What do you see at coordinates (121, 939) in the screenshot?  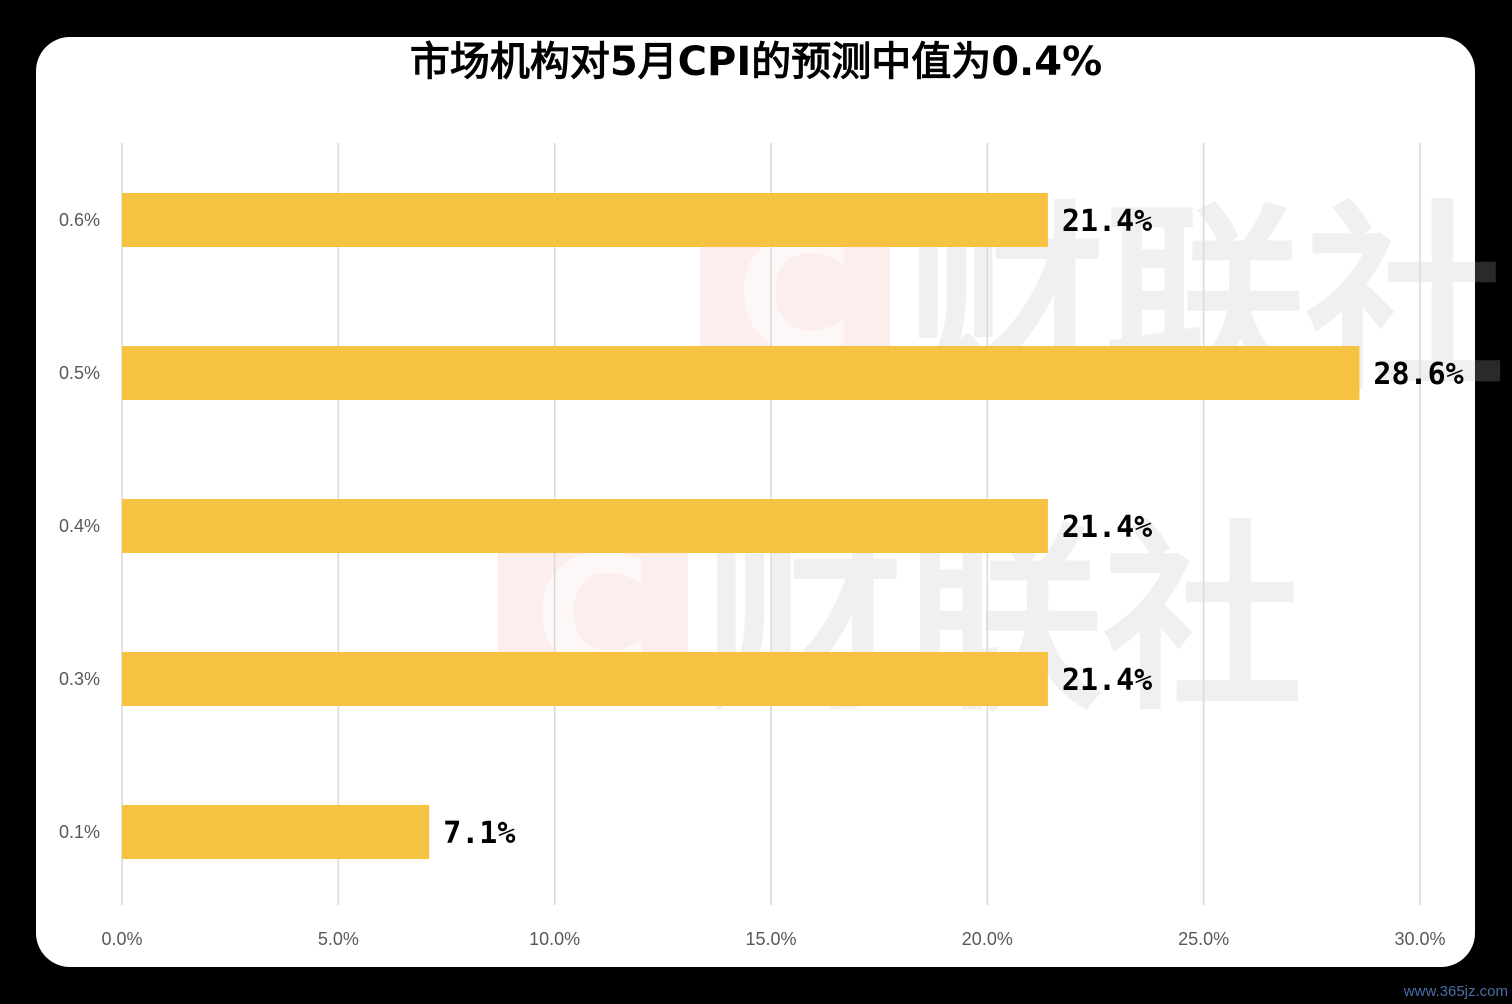 I see `x-tick-label: 0.0%` at bounding box center [121, 939].